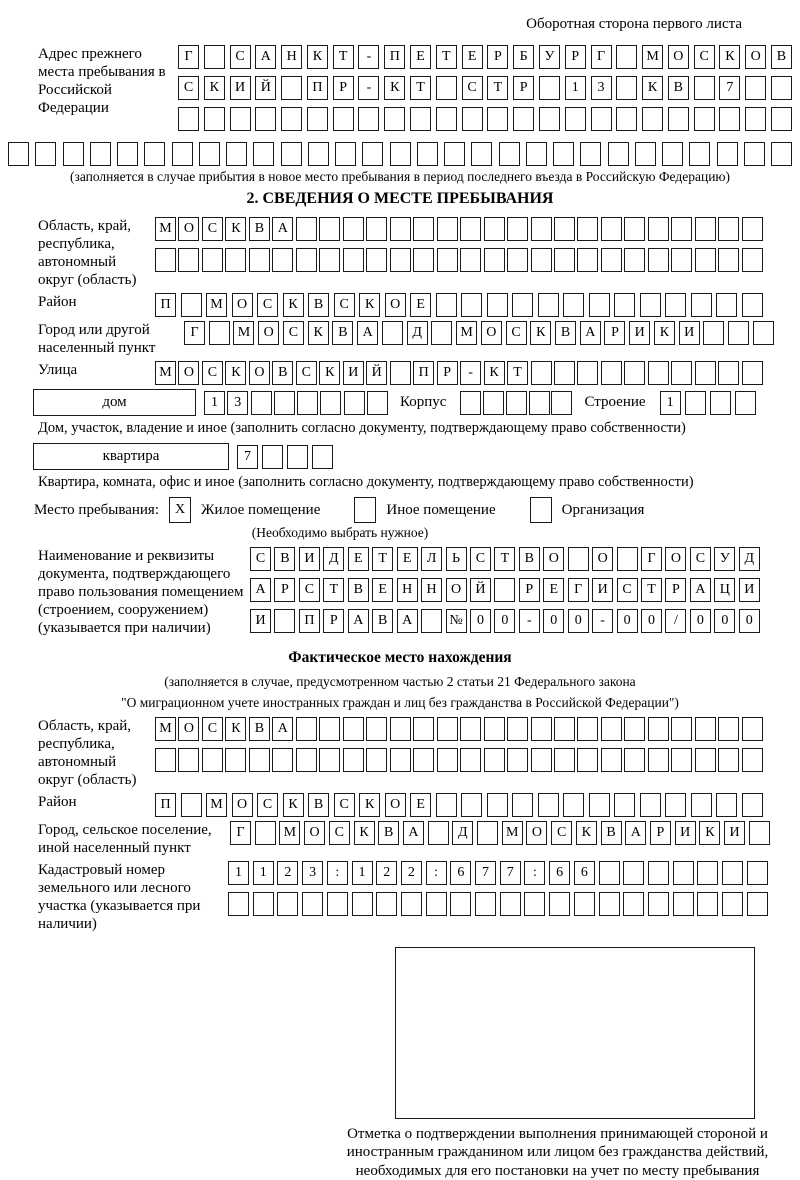 This screenshot has height=1180, width=800. I want to click on char-cell: -, so click(369, 88).